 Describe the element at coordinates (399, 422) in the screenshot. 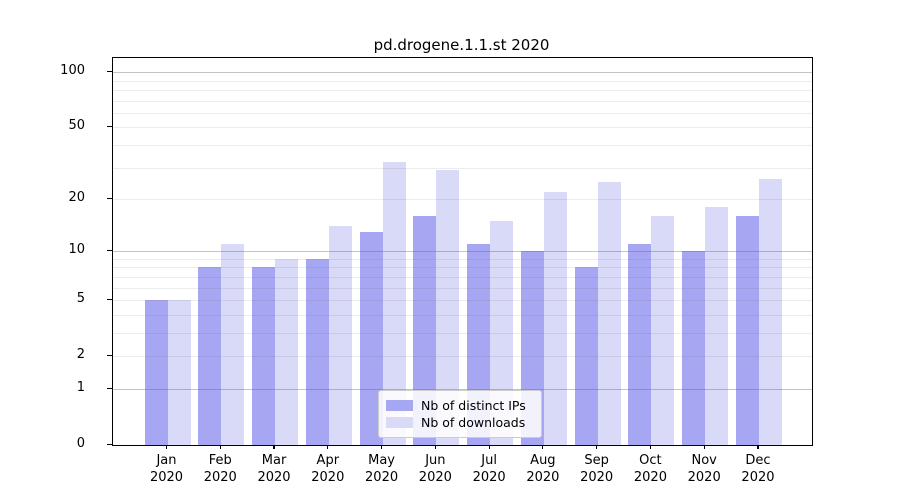

I see `legend-swatch-downloads` at that location.